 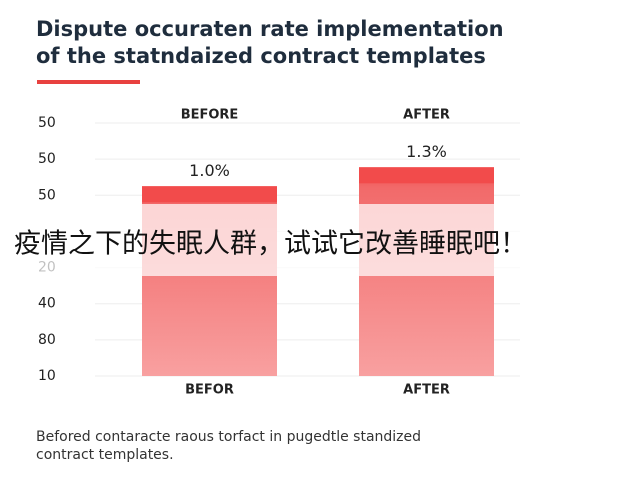 I want to click on y-tick-label: 40, so click(x=47, y=304).